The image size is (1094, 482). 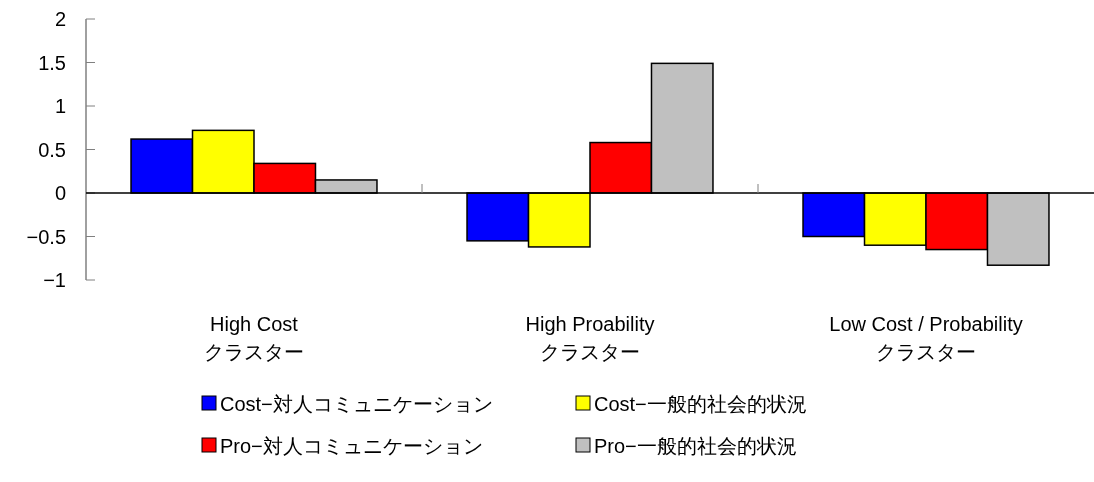 I want to click on x-tick-label: Low Cost / Probability クラスター, so click(x=926, y=338).